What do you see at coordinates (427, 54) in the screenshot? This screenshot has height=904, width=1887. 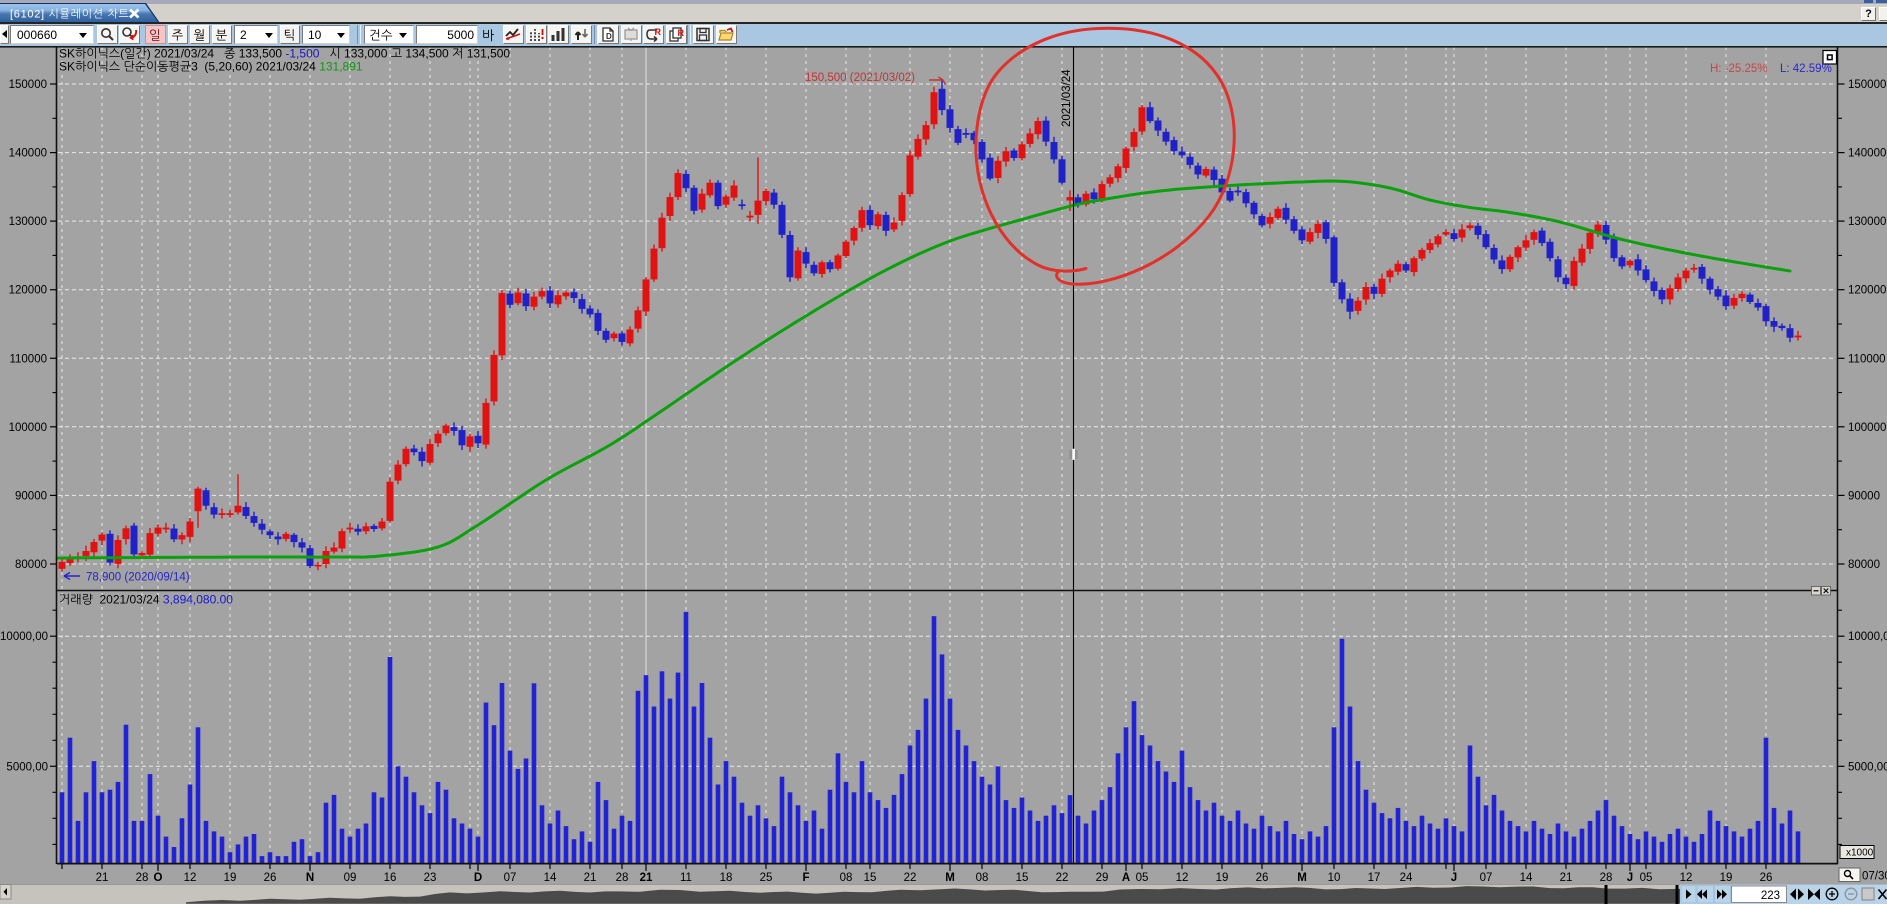 I see `svg-text: 134,500` at bounding box center [427, 54].